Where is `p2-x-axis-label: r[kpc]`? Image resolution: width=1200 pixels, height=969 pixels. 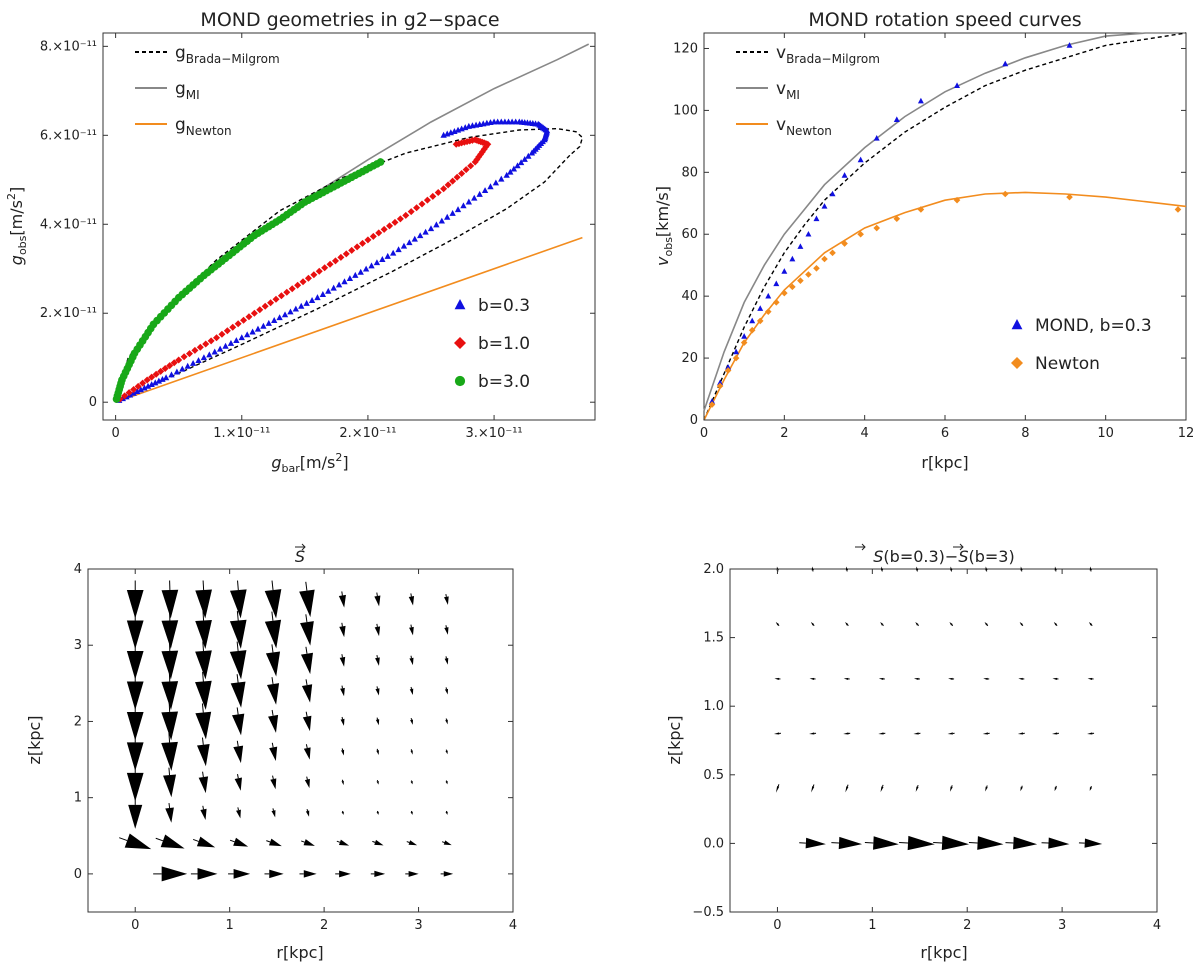 p2-x-axis-label: r[kpc] is located at coordinates (944, 462).